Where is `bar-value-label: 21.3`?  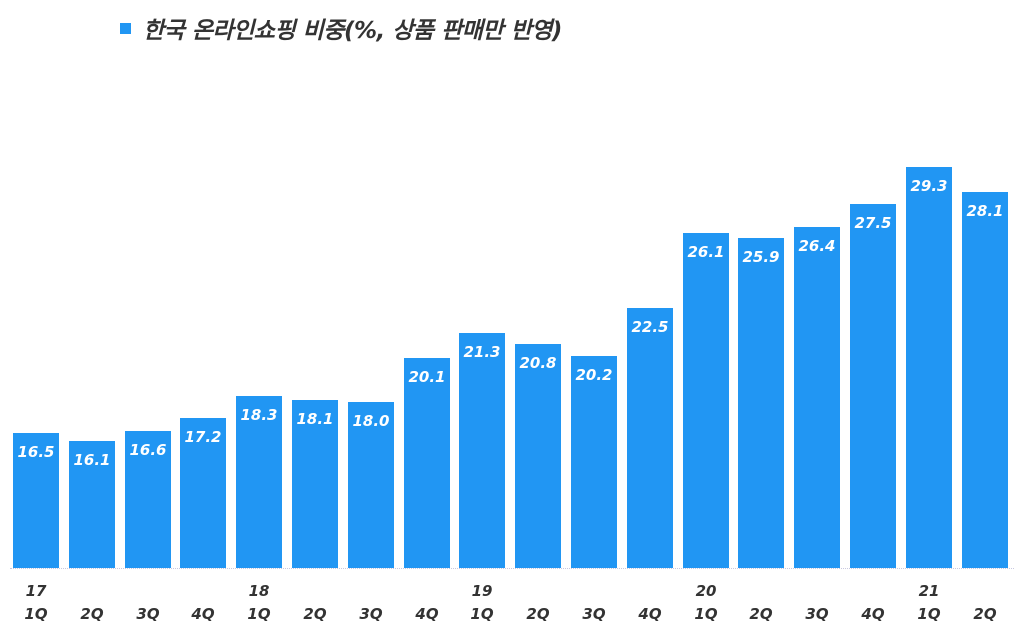
bar-value-label: 21.3 is located at coordinates (482, 352).